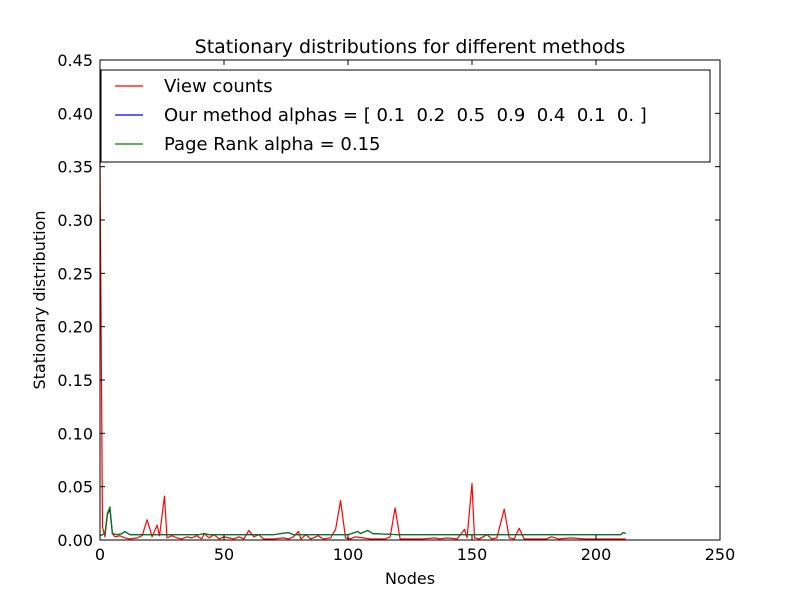 The height and width of the screenshot is (600, 800). I want to click on y-tick-label: 0.05, so click(75, 487).